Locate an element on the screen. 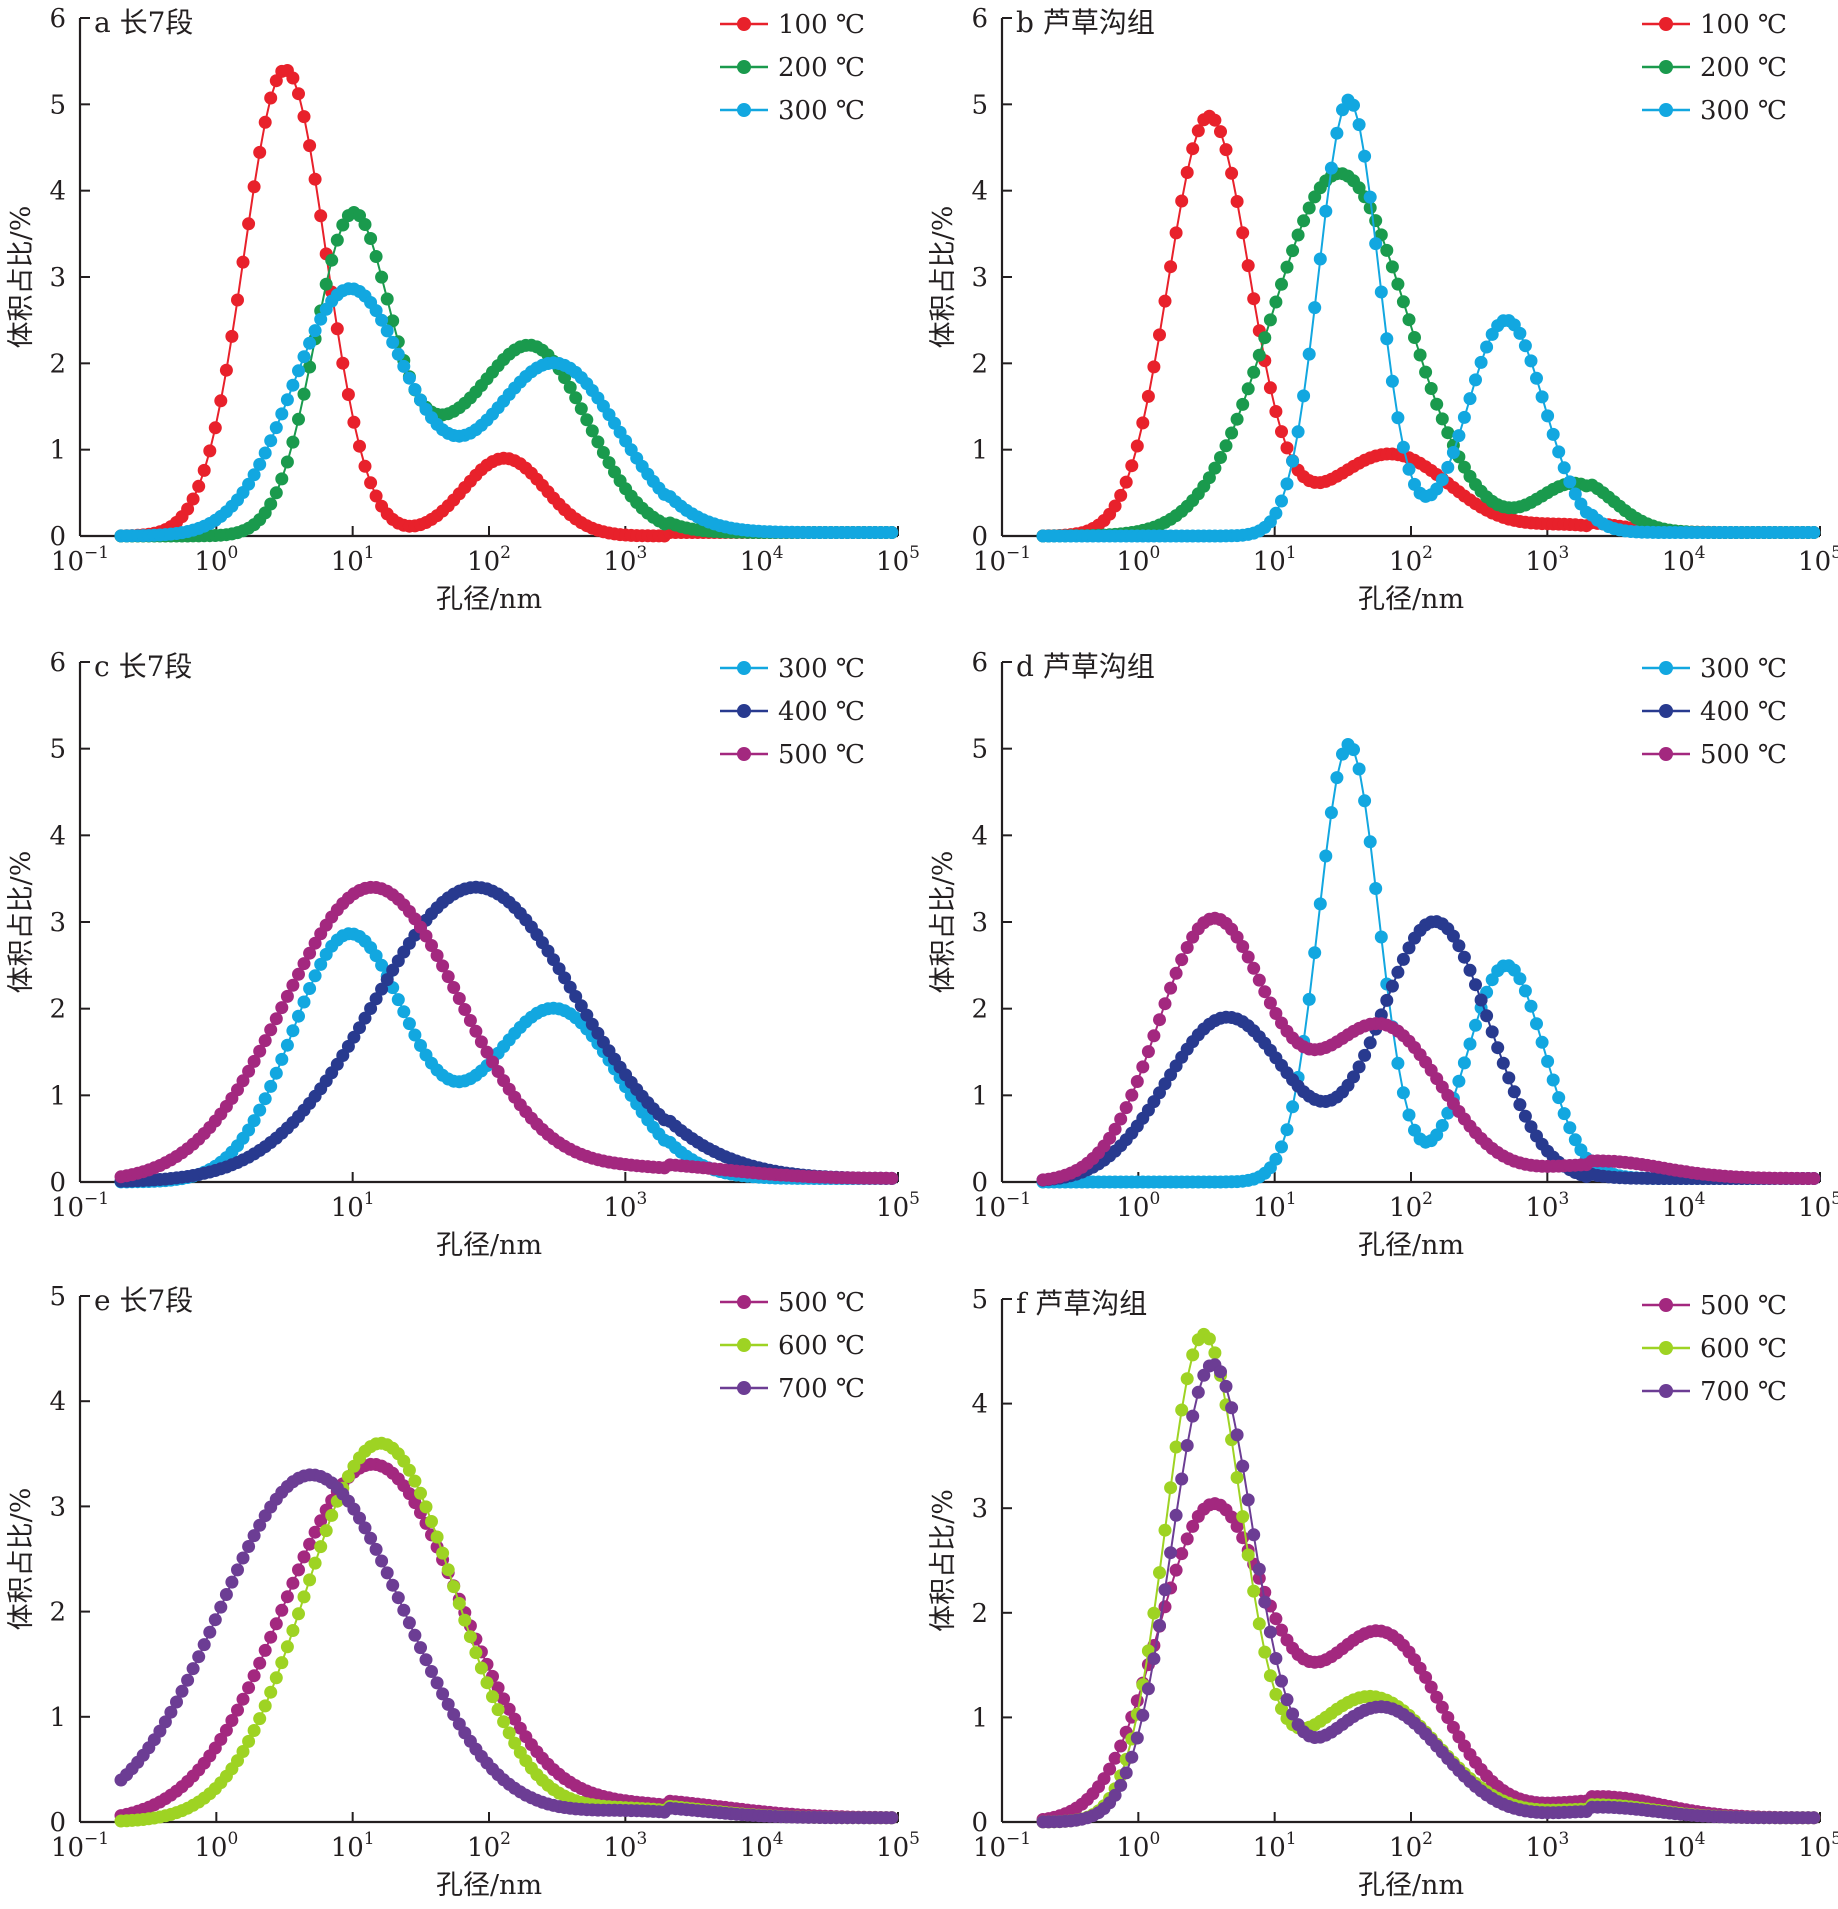  x-tick-label: 10⁵ is located at coordinates (898, 1206).